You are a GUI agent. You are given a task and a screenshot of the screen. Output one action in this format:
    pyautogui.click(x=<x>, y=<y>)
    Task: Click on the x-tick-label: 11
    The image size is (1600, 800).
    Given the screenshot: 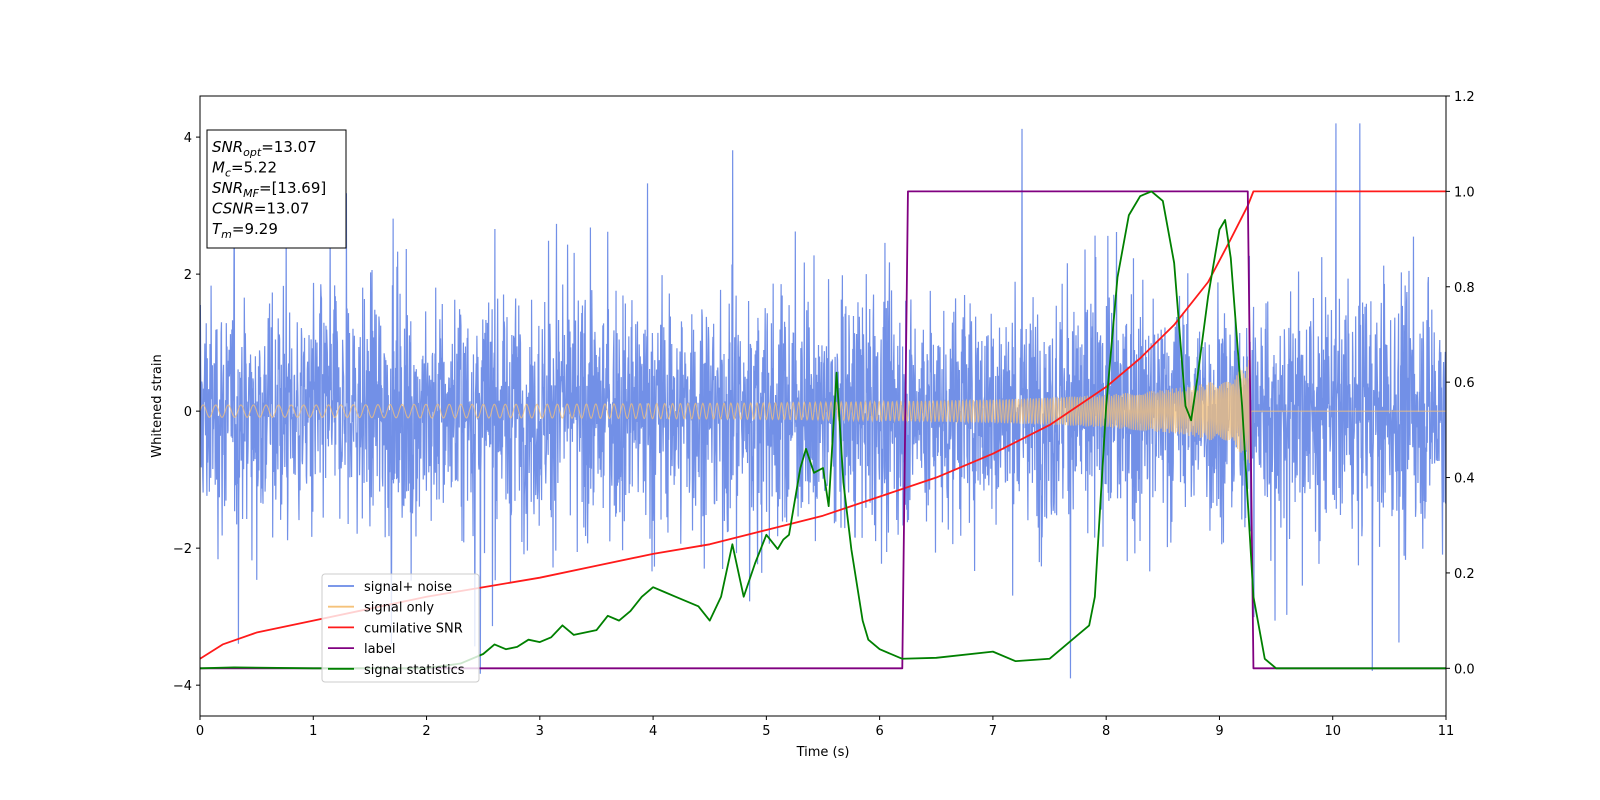 What is the action you would take?
    pyautogui.click(x=1446, y=731)
    